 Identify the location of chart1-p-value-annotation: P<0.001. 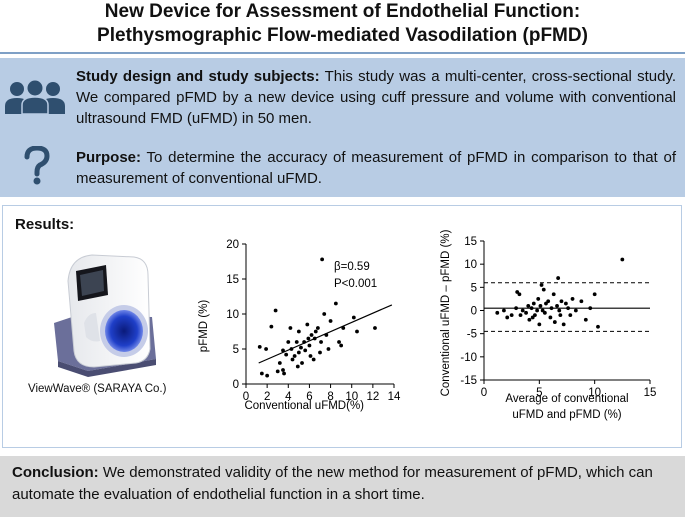
(355, 284).